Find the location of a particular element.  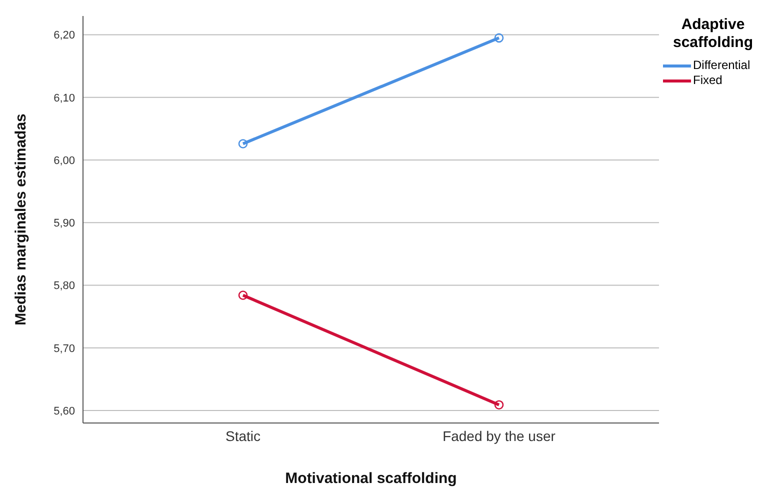

x-tick-label: Static is located at coordinates (243, 436).